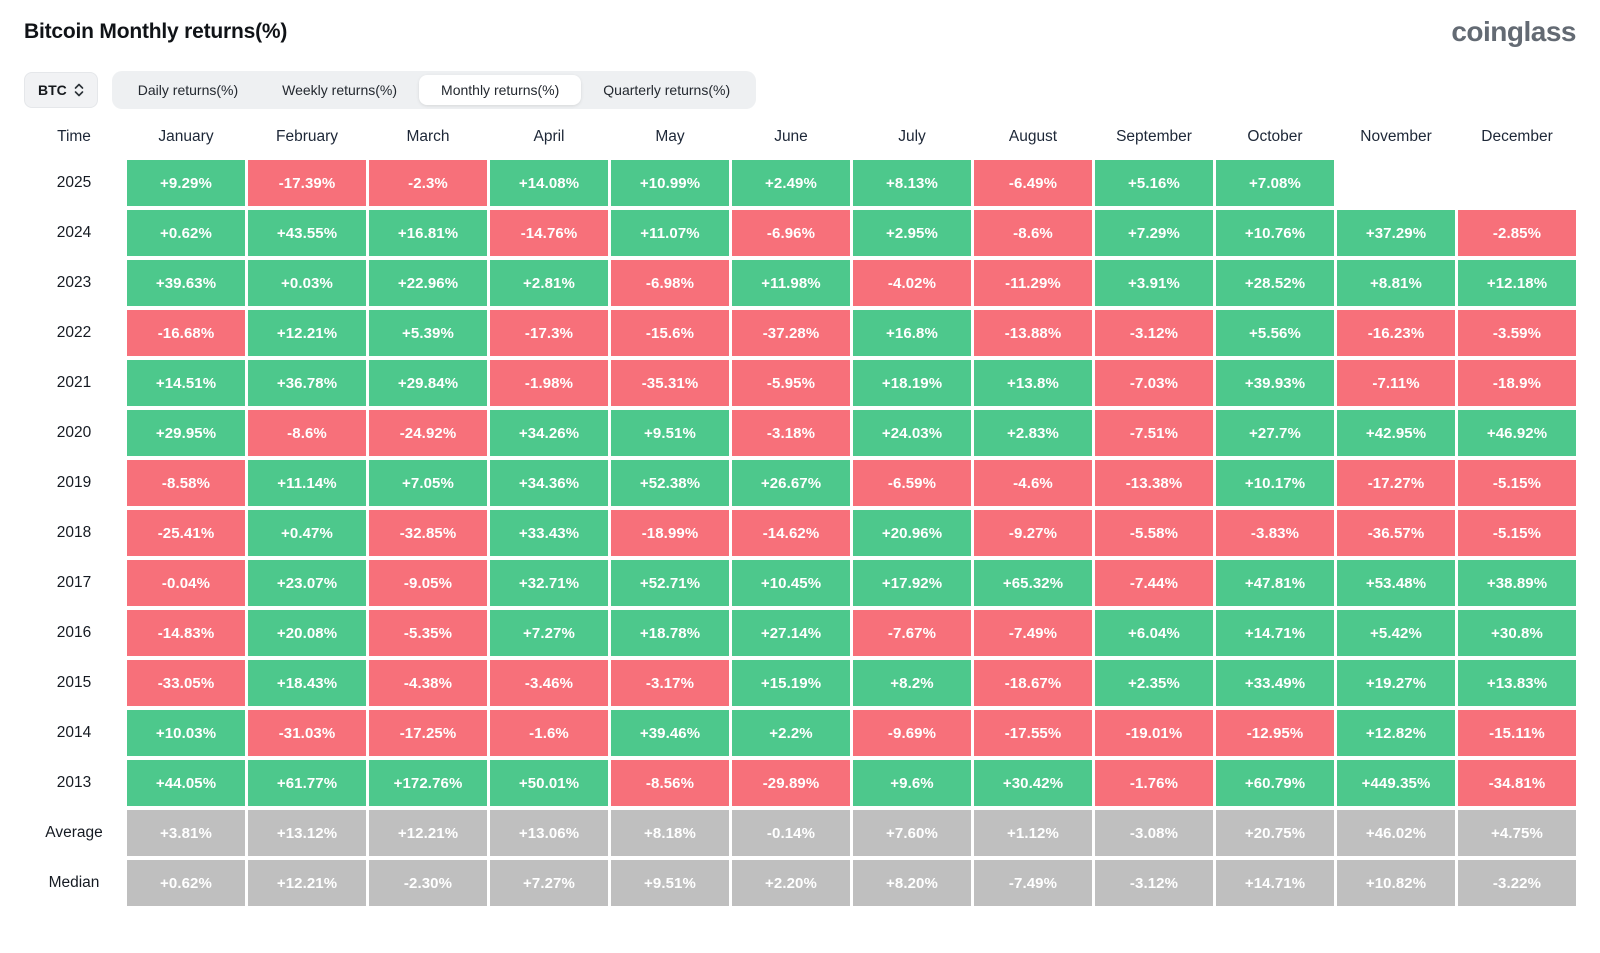 The width and height of the screenshot is (1600, 953). What do you see at coordinates (186, 833) in the screenshot?
I see `cell-average-january: +3.81%` at bounding box center [186, 833].